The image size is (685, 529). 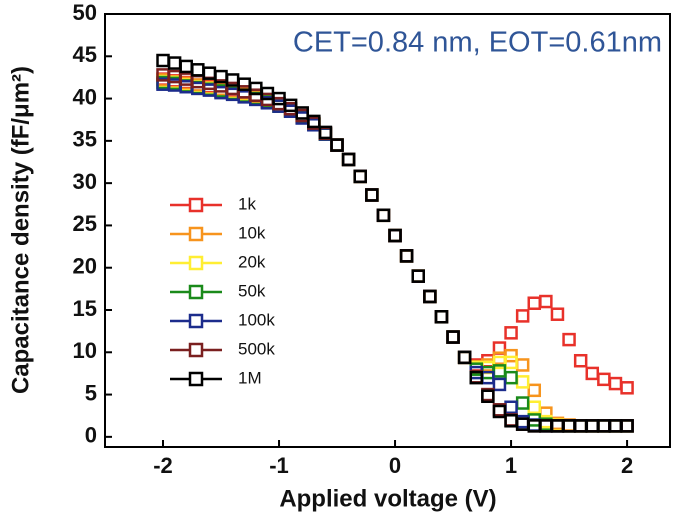 What do you see at coordinates (279, 465) in the screenshot?
I see `x-tick-label: -1` at bounding box center [279, 465].